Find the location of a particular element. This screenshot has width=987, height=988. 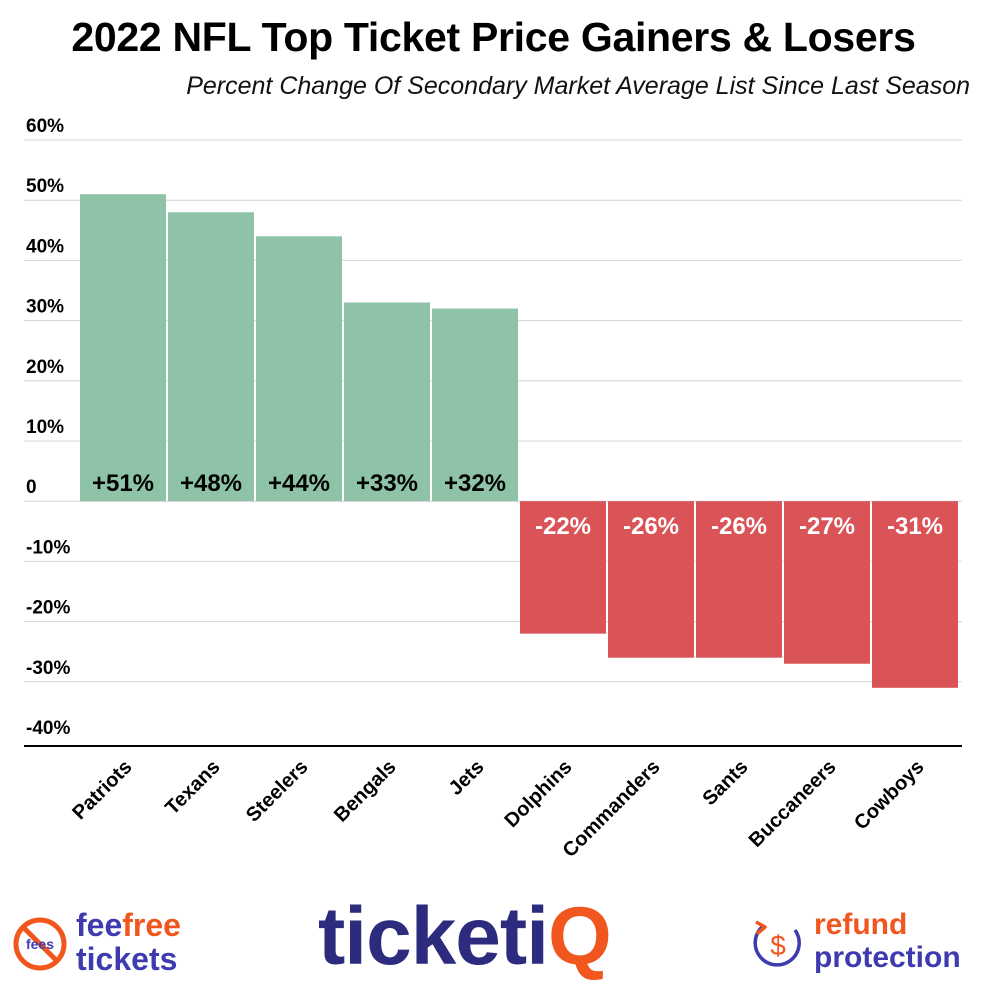

x-tick-label: Patriots is located at coordinates (102, 790).